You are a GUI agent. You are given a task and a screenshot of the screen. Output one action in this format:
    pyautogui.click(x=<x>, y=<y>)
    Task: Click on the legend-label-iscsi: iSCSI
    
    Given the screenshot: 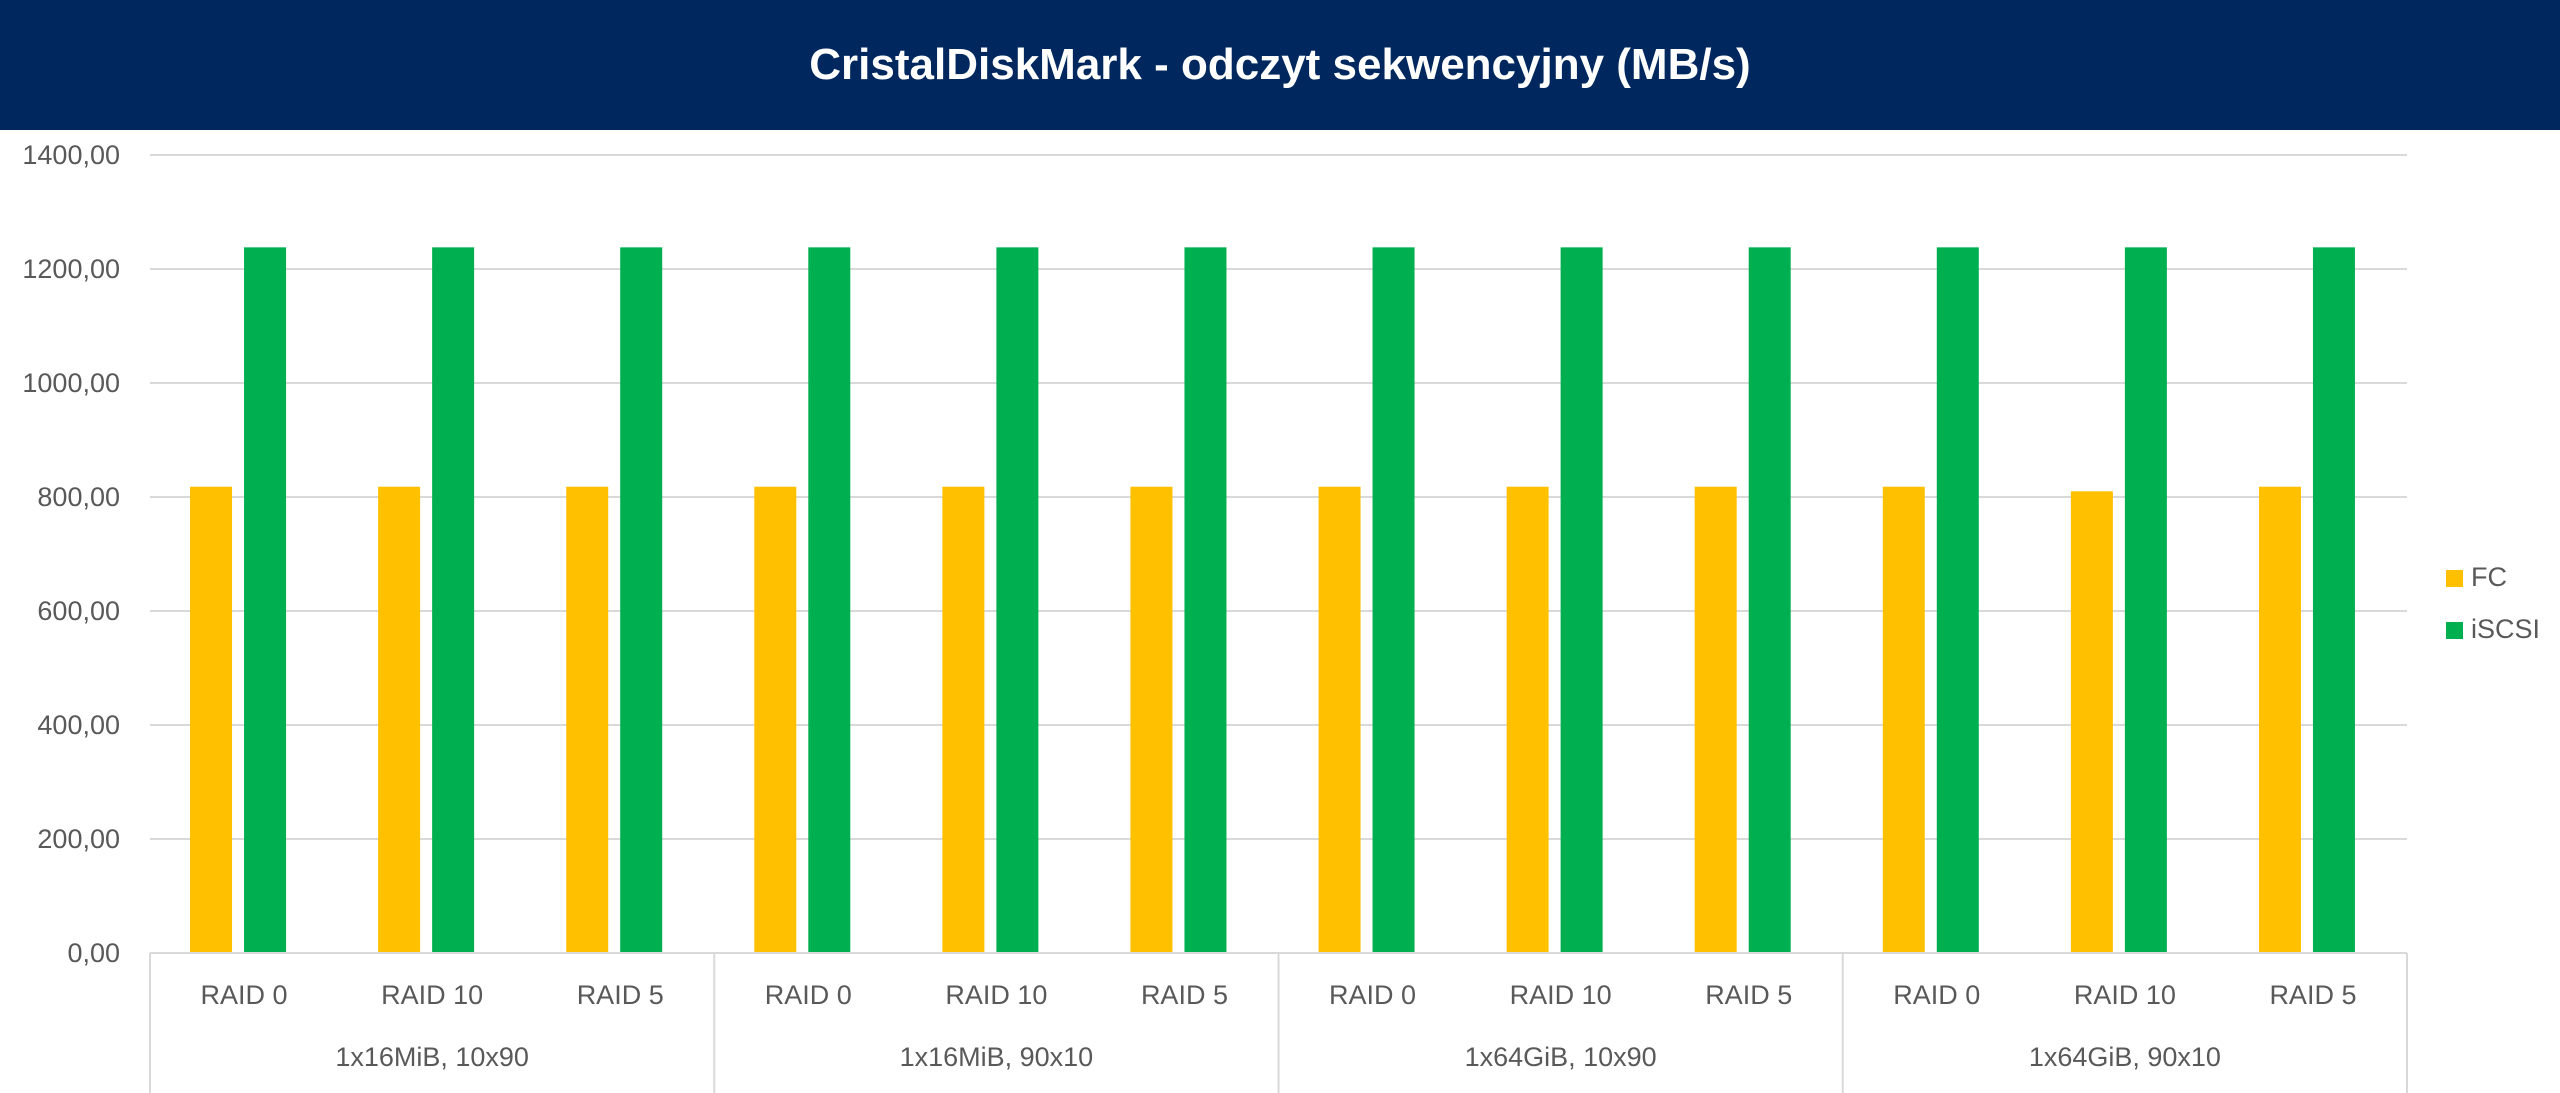 What is the action you would take?
    pyautogui.click(x=2505, y=629)
    